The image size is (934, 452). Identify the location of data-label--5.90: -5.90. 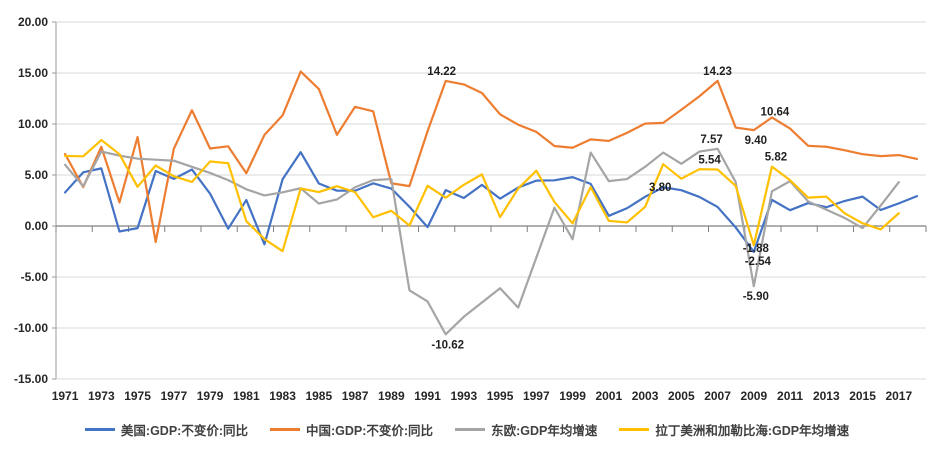
(756, 297).